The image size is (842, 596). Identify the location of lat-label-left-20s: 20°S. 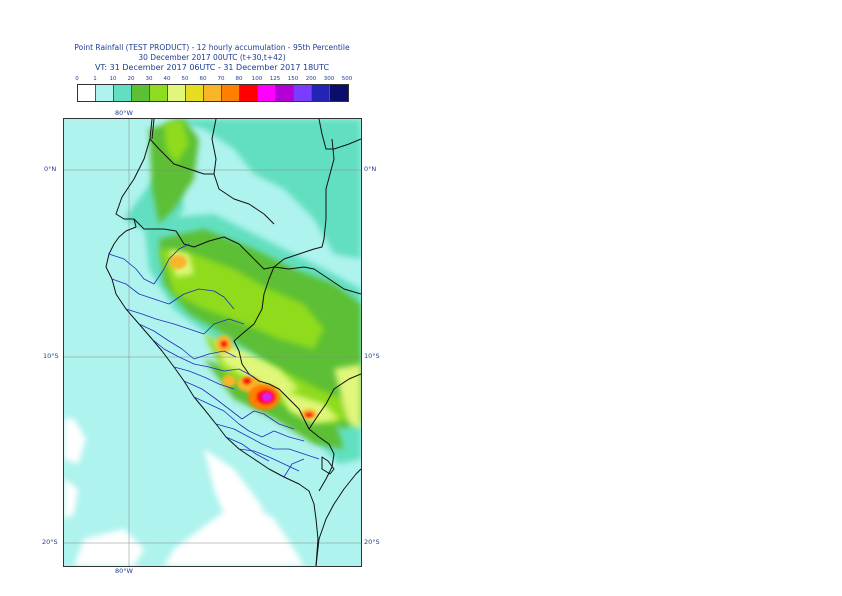
(50, 542).